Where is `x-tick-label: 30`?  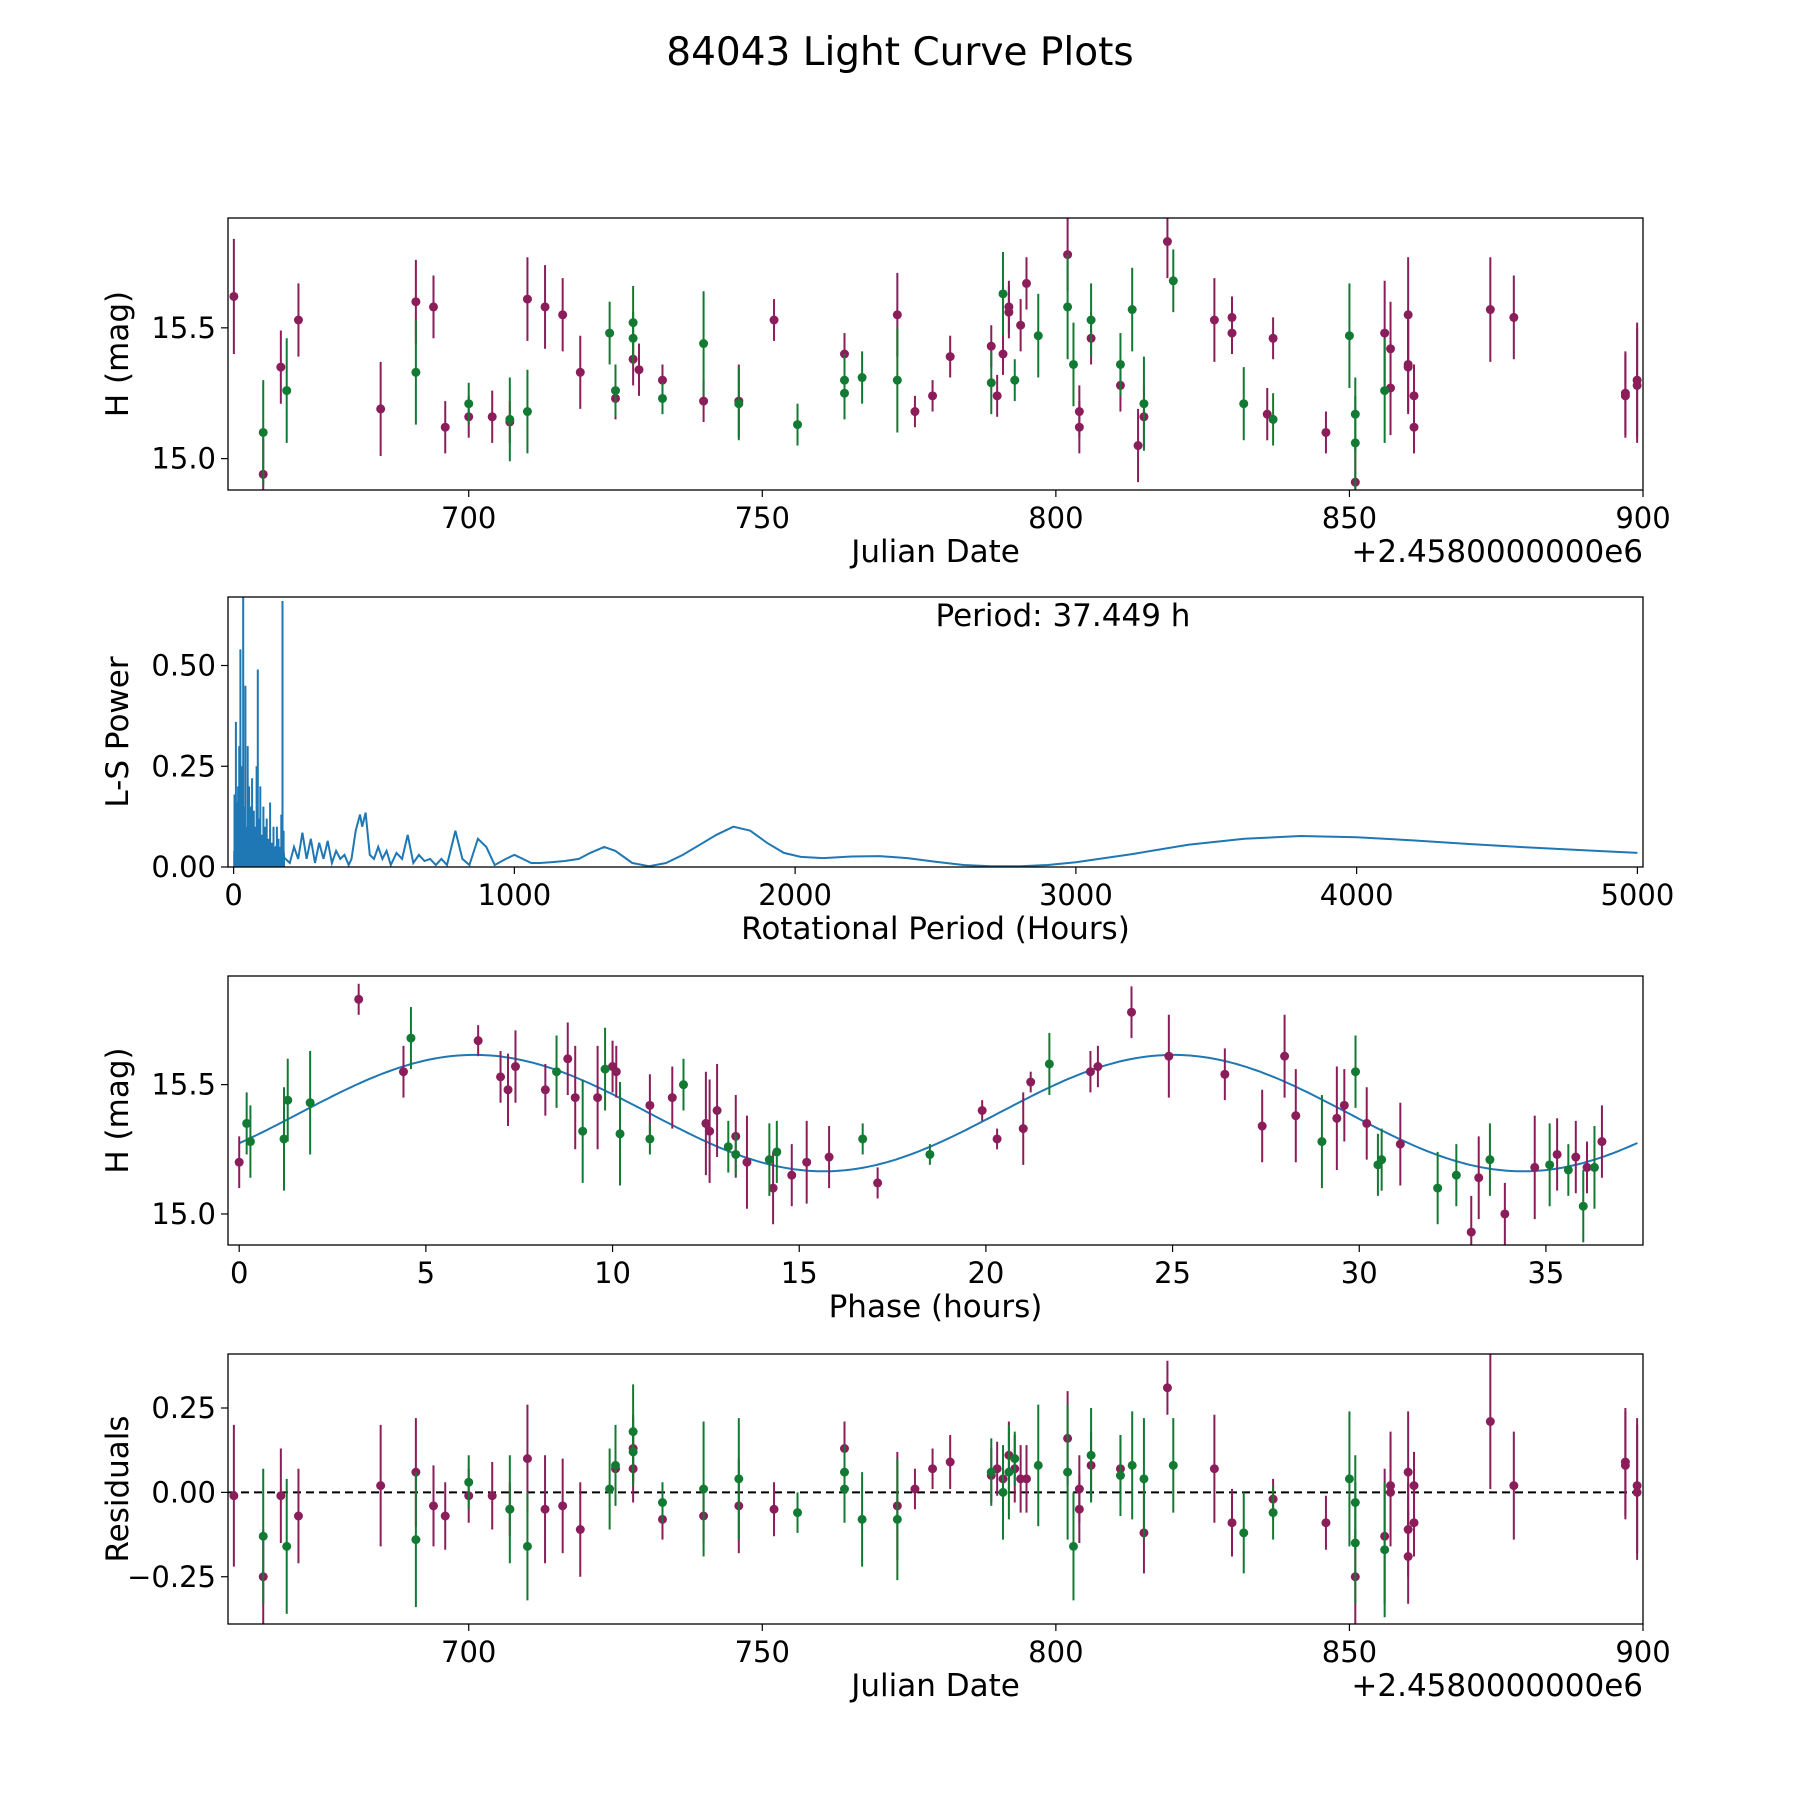 x-tick-label: 30 is located at coordinates (1359, 1273).